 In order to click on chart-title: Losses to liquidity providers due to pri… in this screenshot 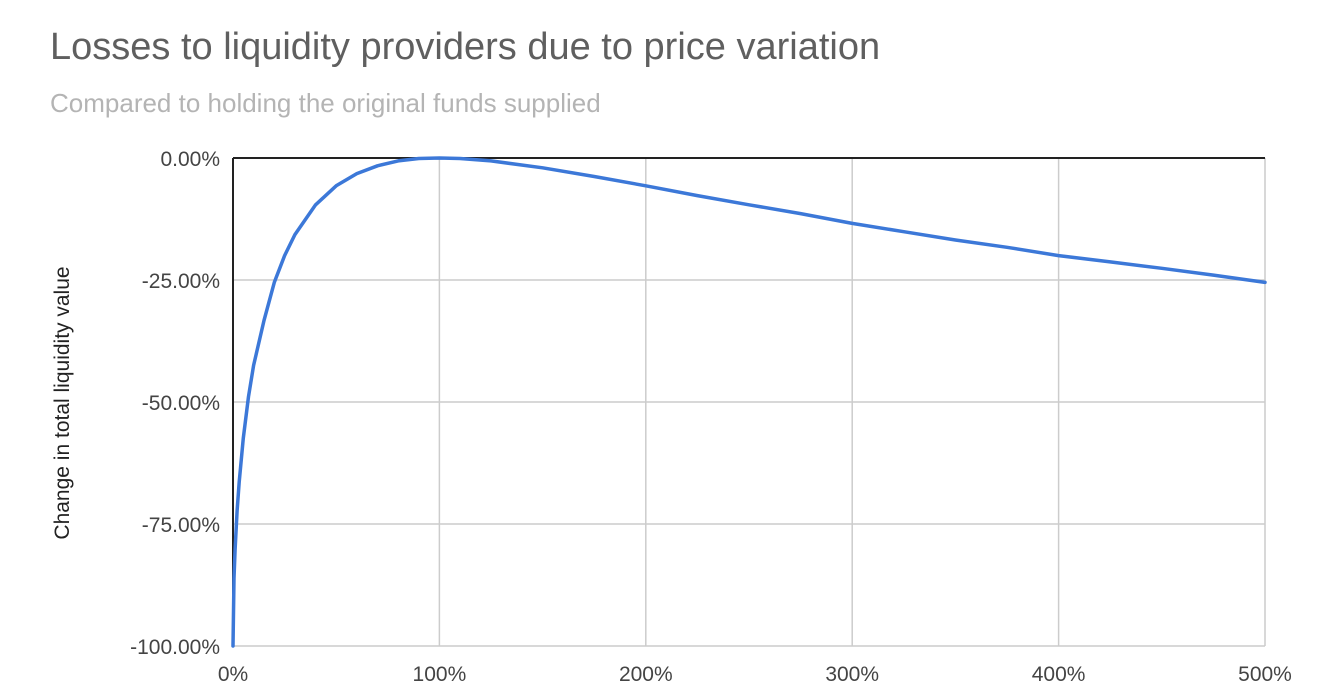, I will do `click(465, 47)`.